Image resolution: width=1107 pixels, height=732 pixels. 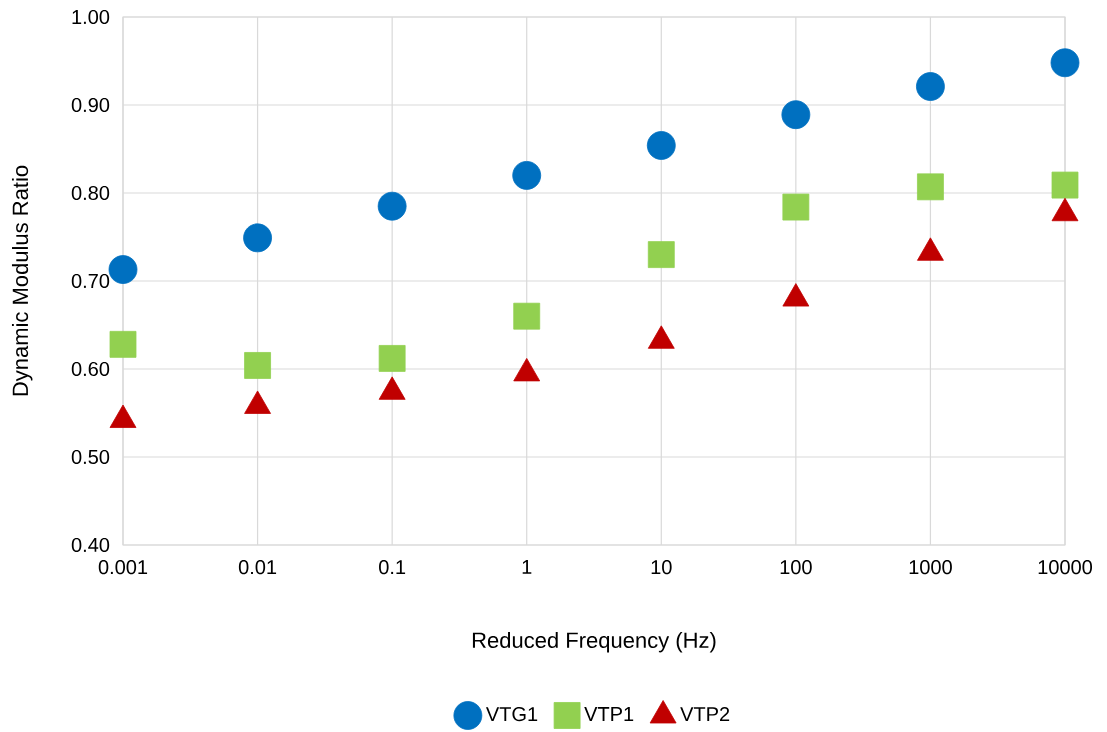 What do you see at coordinates (511, 714) in the screenshot?
I see `legend-label: VTG1` at bounding box center [511, 714].